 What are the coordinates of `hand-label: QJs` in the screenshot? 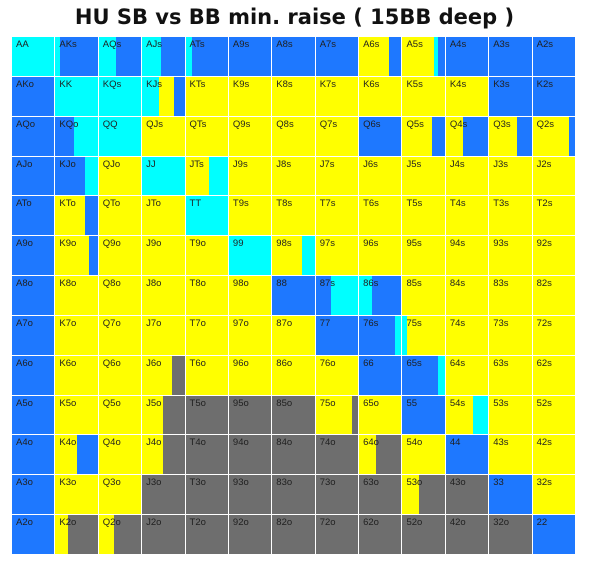 It's located at (155, 124).